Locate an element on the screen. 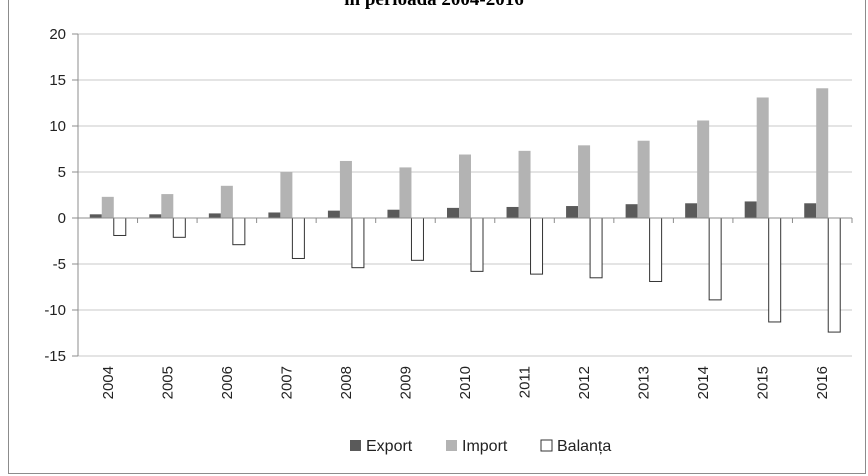  legend: Export Import Balanța is located at coordinates (480, 446).